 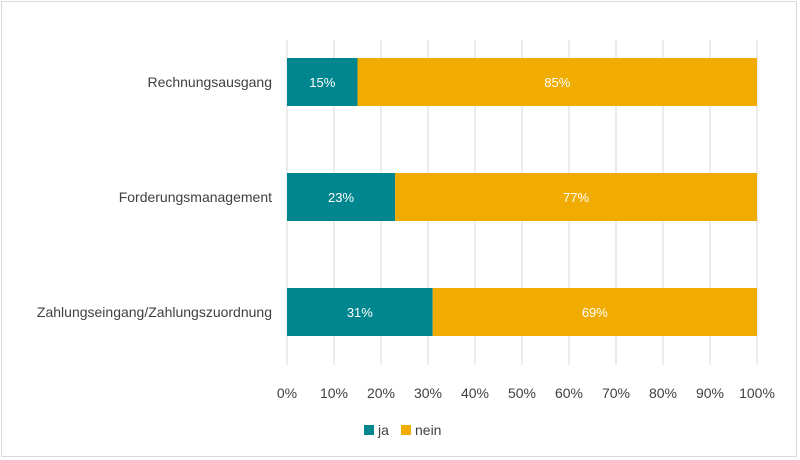 What do you see at coordinates (428, 393) in the screenshot?
I see `x-tick-label: 30%` at bounding box center [428, 393].